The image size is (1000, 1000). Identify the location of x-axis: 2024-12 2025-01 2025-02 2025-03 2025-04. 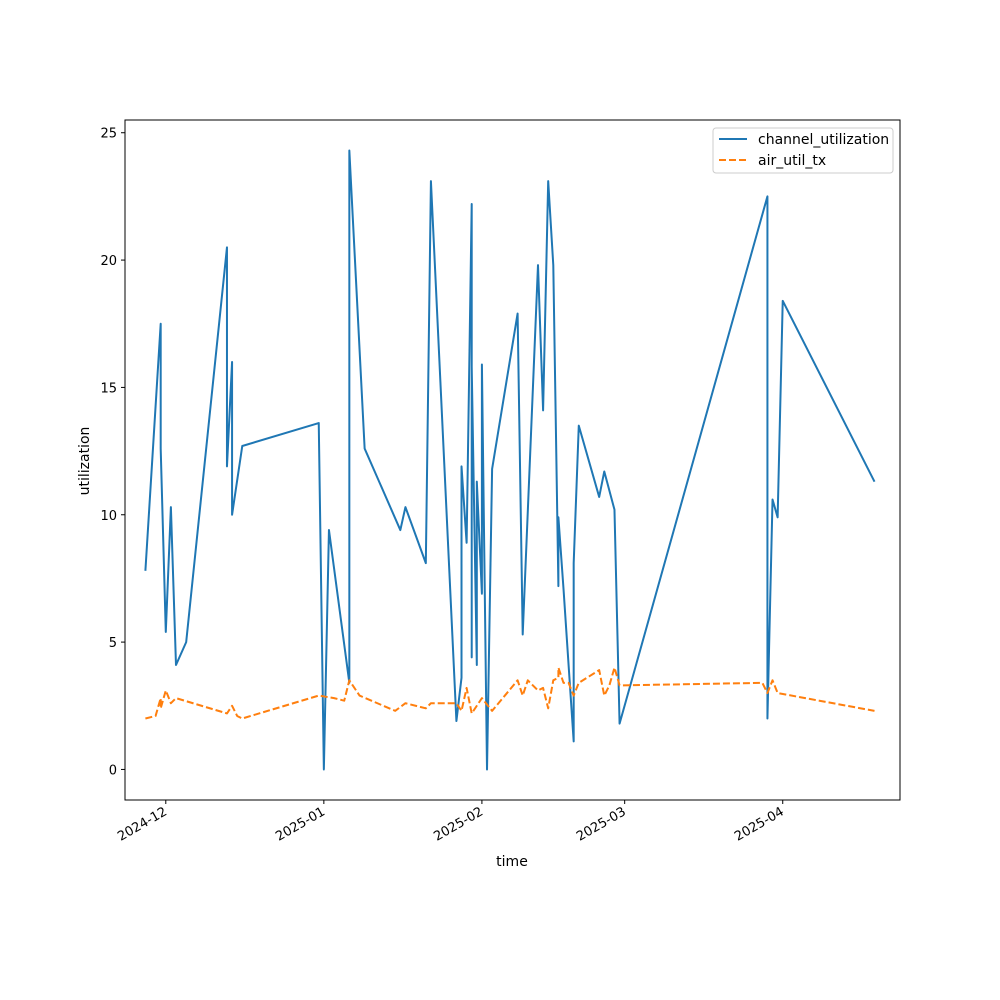
(451, 822).